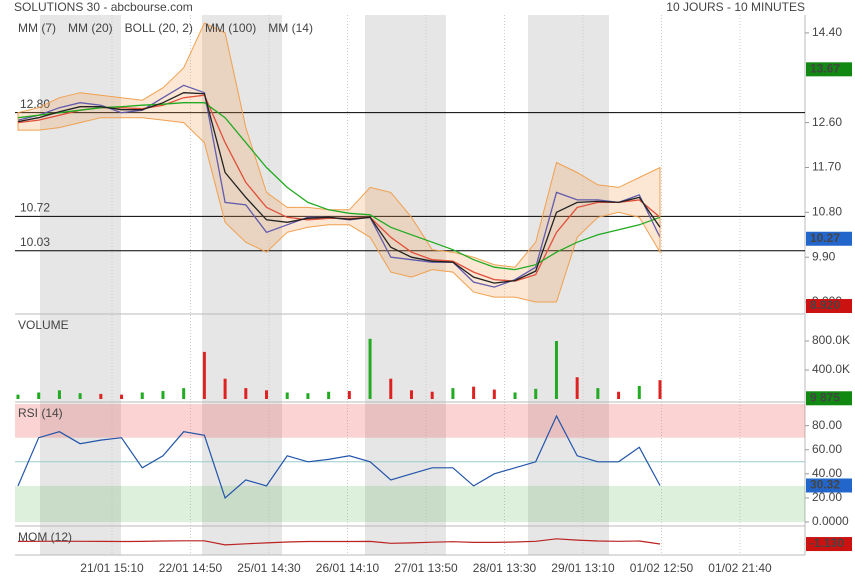 The width and height of the screenshot is (855, 580). What do you see at coordinates (103, 7) in the screenshot?
I see `page-title: SOLUTIONS 30 - abcbourse.com` at bounding box center [103, 7].